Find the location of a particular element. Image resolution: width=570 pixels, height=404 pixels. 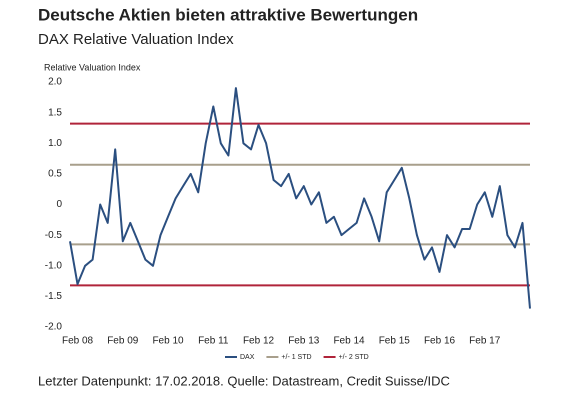

y-tick-label: -2.0 is located at coordinates (54, 327).